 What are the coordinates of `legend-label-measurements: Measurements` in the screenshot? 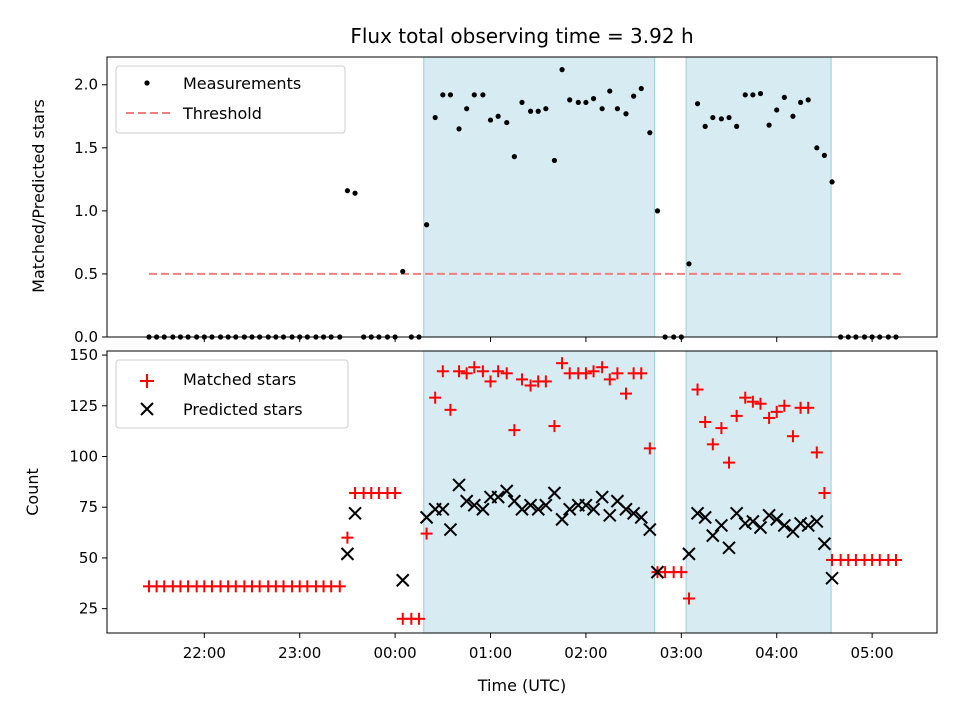 It's located at (242, 83).